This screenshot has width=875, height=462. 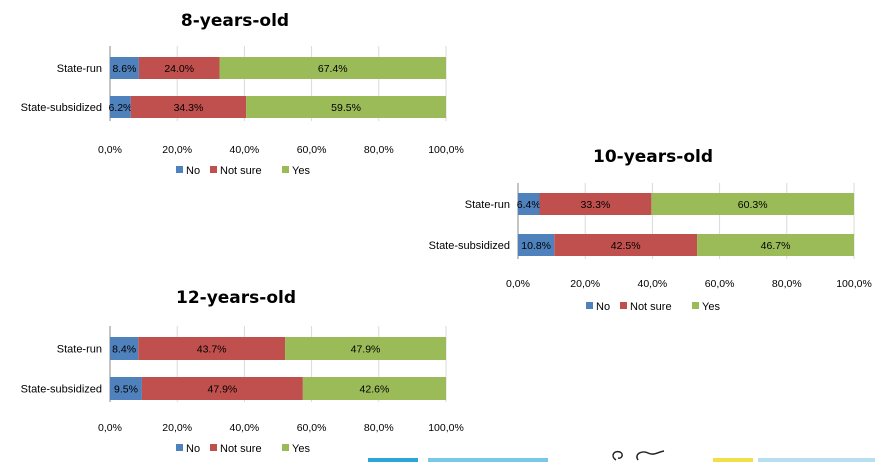 I want to click on chart2-data-label: 6.4%, so click(x=529, y=205).